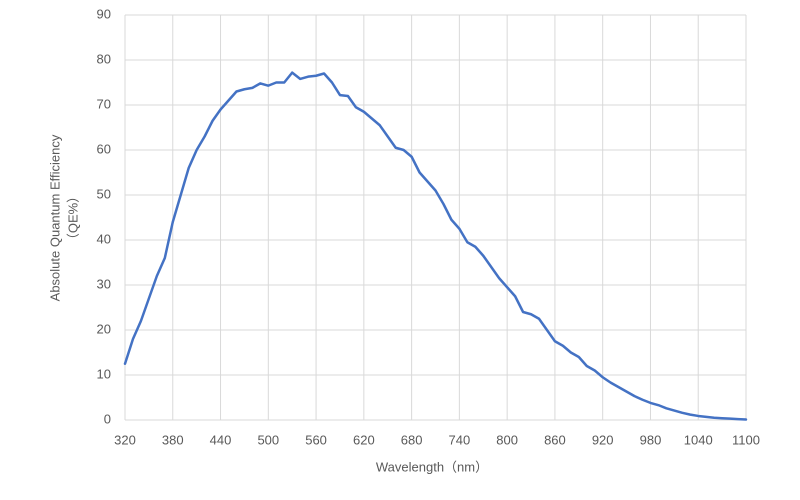 This screenshot has height=500, width=800. What do you see at coordinates (72, 218) in the screenshot?
I see `y-axis-label: （QE%）` at bounding box center [72, 218].